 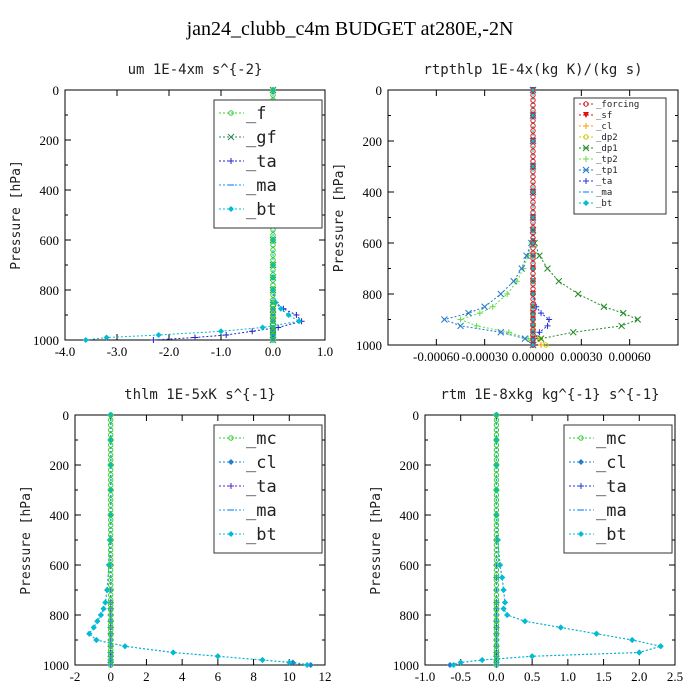 What do you see at coordinates (261, 487) in the screenshot?
I see `legend-label: _ta` at bounding box center [261, 487].